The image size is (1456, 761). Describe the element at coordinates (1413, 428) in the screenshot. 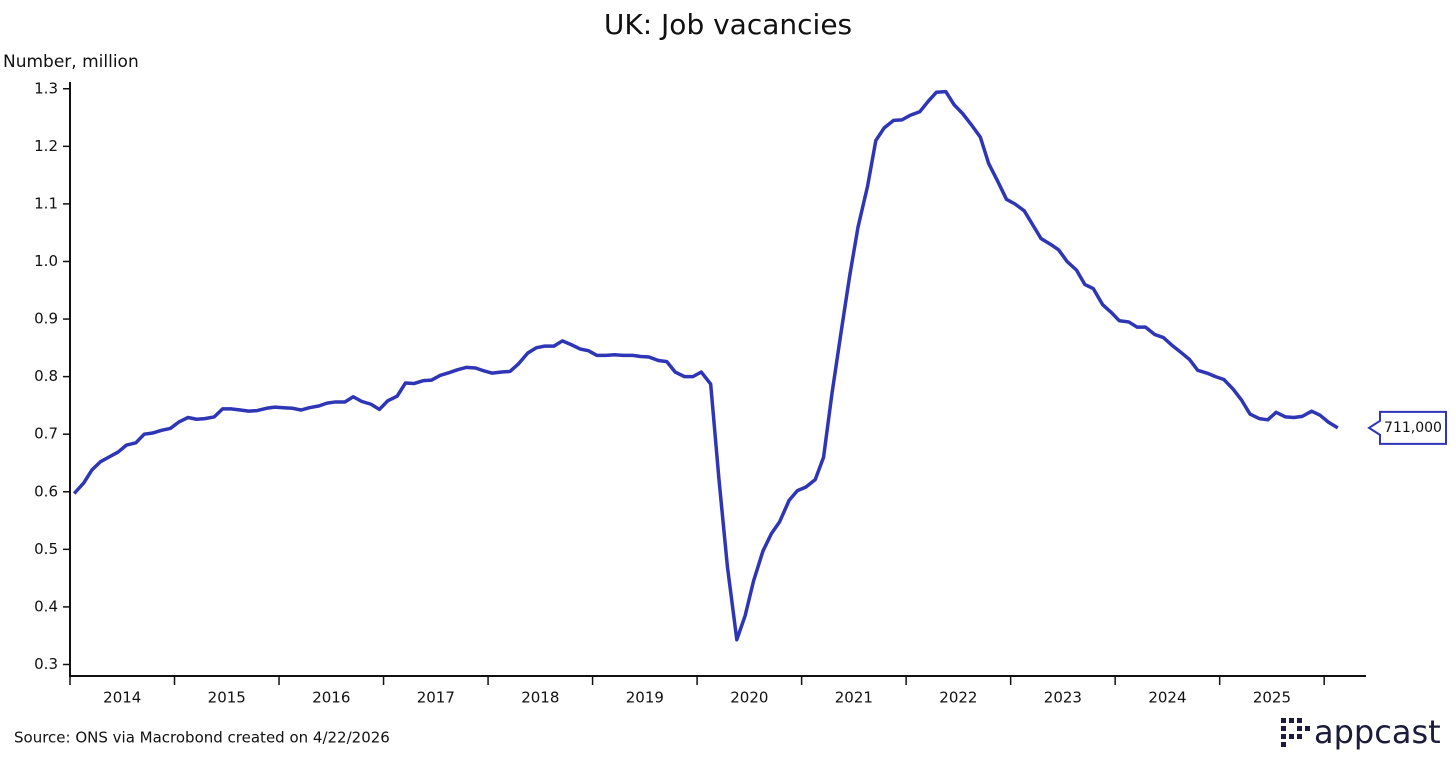

I see `callout-label: 711,000` at that location.